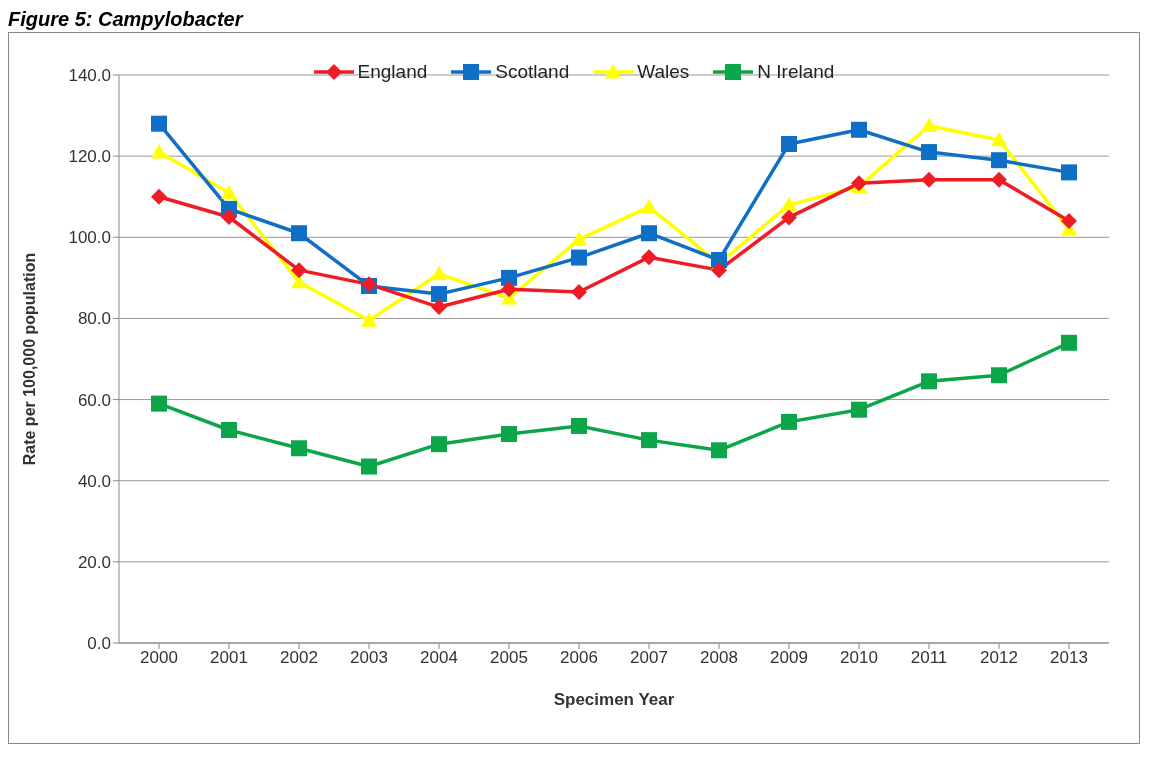  Describe the element at coordinates (929, 658) in the screenshot. I see `x-tick-label: 2011` at that location.